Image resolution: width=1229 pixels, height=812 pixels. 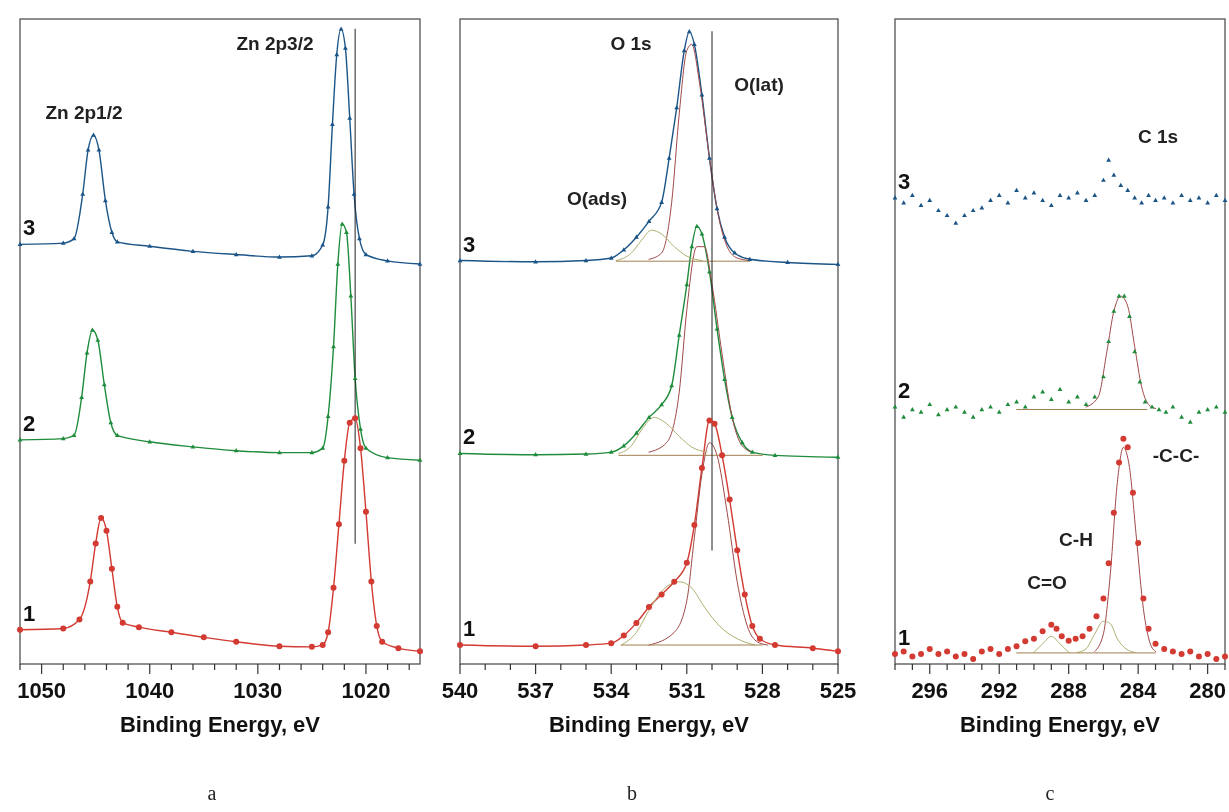 What do you see at coordinates (1158, 137) in the screenshot?
I see `text: C 1s` at bounding box center [1158, 137].